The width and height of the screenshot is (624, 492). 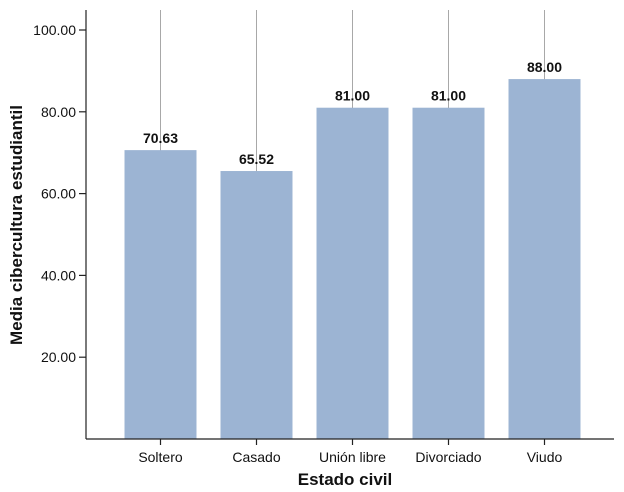 I want to click on y-tick-label: 100.00, so click(x=54, y=30).